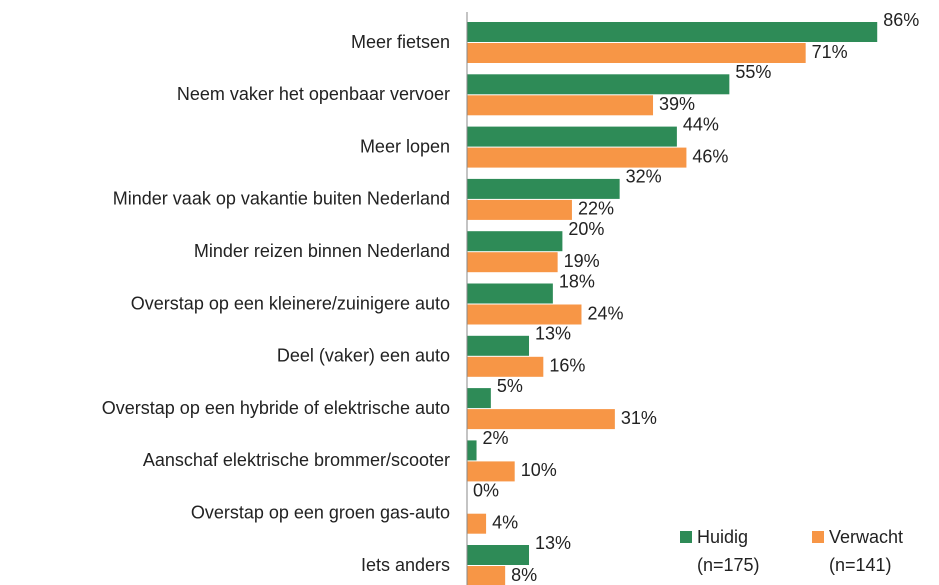 This screenshot has height=585, width=939. I want to click on legend-sample: (n=141), so click(860, 565).